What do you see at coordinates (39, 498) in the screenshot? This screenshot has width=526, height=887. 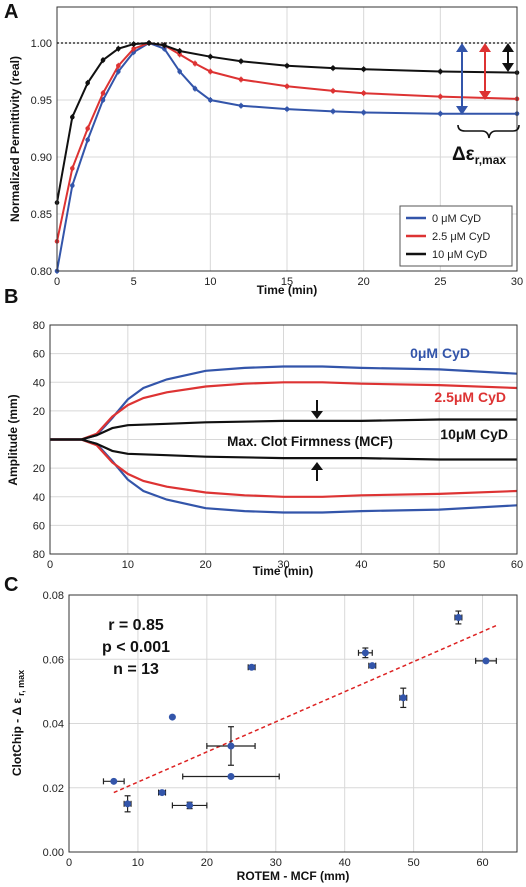 I see `y-tick-label: 40` at bounding box center [39, 498].